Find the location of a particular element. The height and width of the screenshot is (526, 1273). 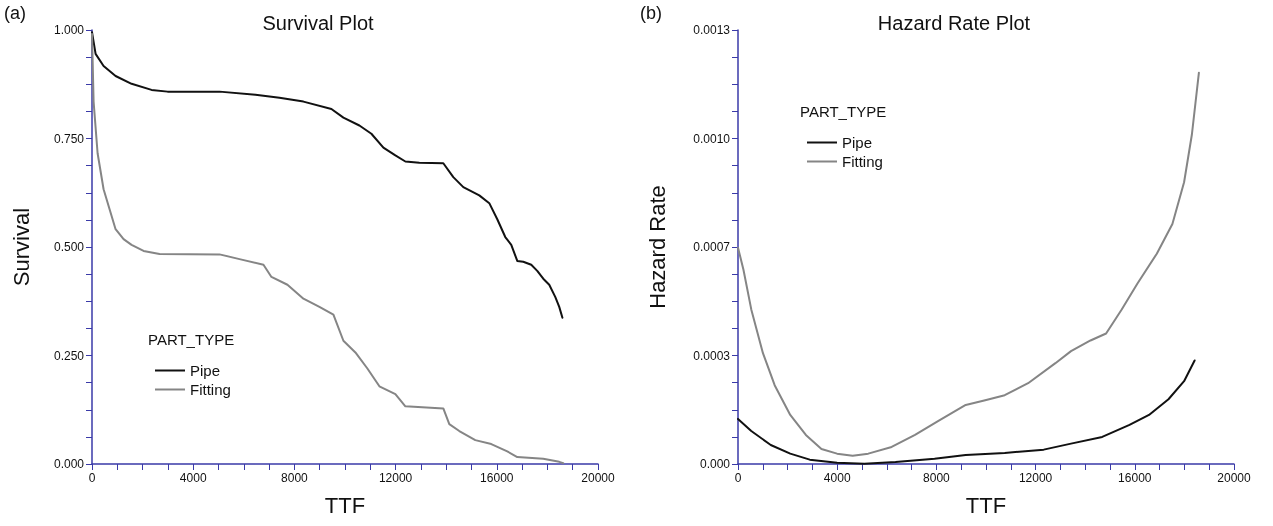

y-tick-label: 0.750 is located at coordinates (69, 138).